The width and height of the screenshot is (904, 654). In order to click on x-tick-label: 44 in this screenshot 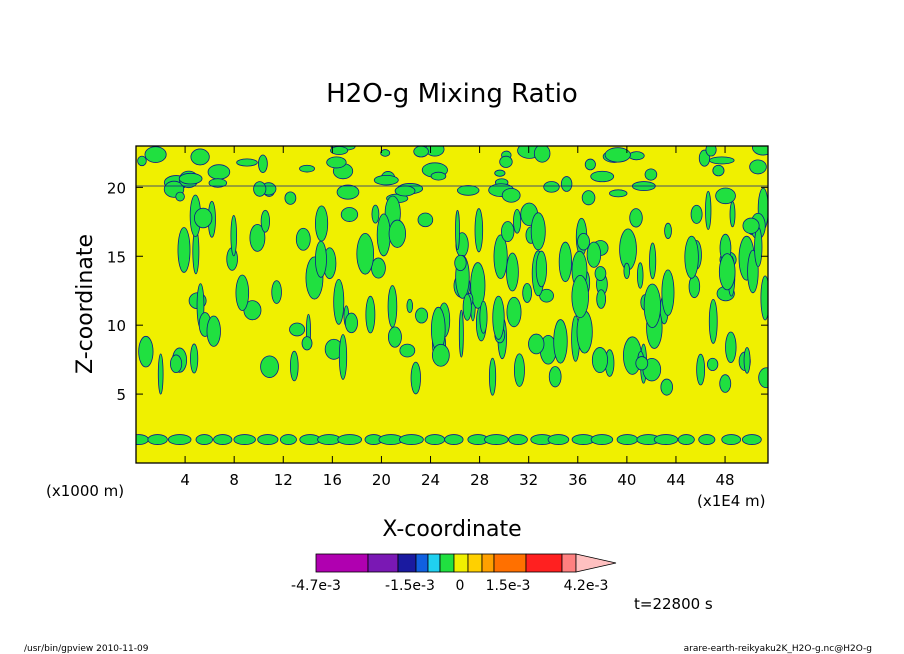, I will do `click(675, 480)`.